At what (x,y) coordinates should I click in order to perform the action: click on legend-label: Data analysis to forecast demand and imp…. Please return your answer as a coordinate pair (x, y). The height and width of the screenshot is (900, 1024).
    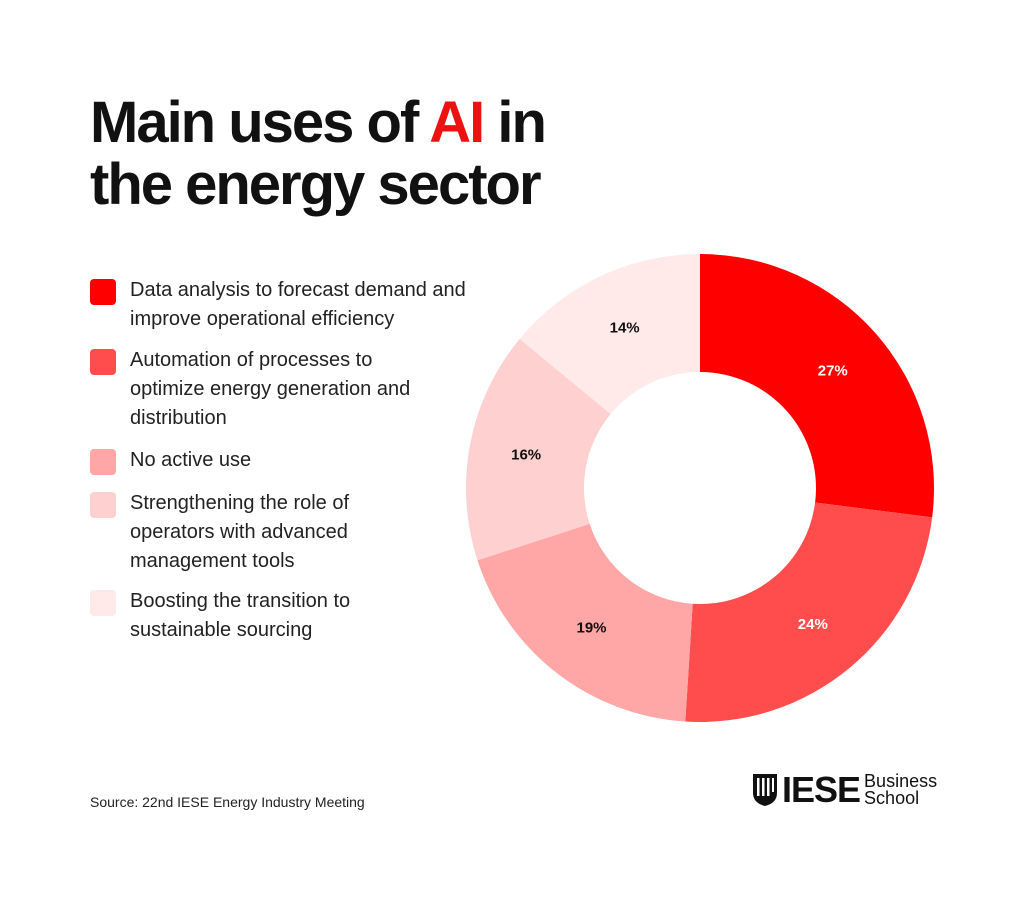
    Looking at the image, I should click on (298, 304).